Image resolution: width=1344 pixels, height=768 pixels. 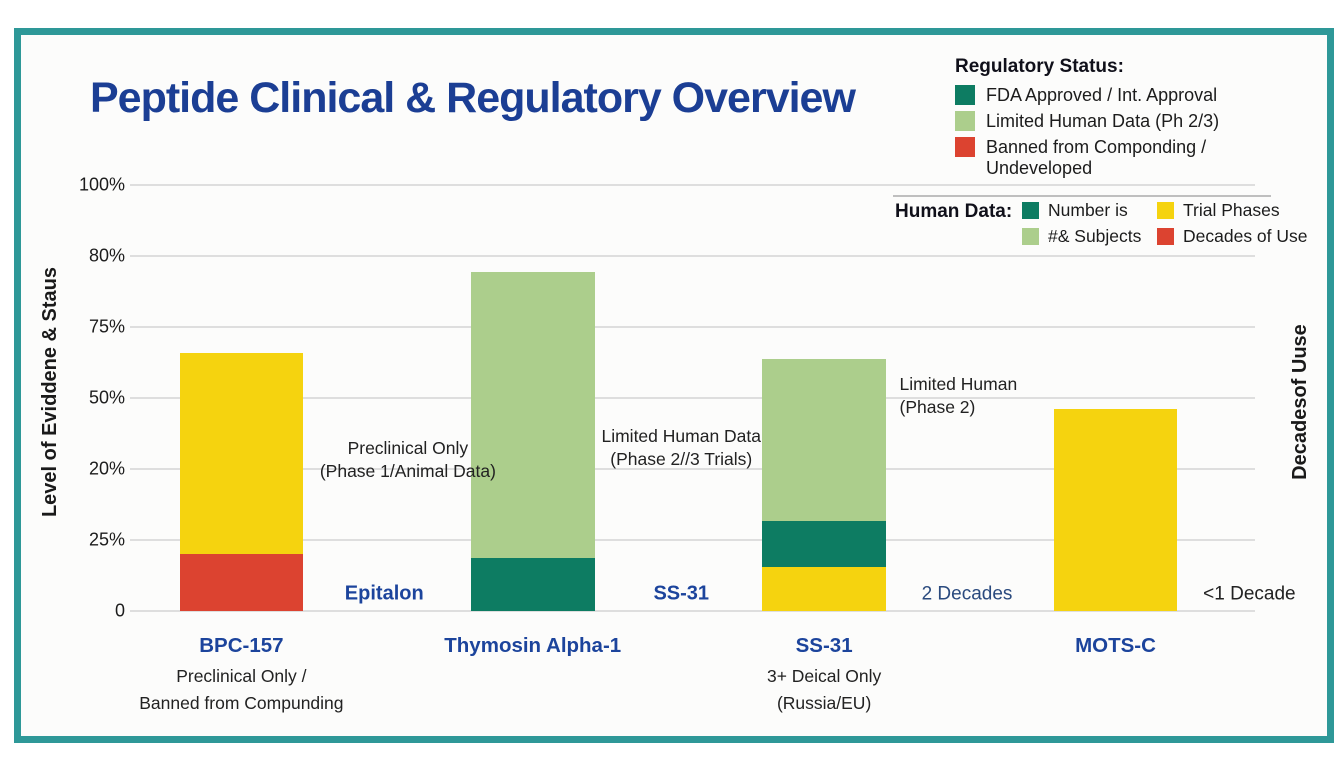 I want to click on y-tick-label-100%: 100%, so click(x=101, y=184).